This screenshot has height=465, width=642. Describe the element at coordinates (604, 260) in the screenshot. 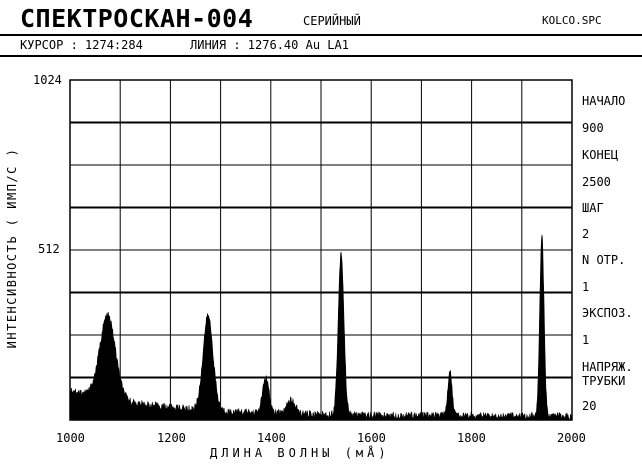

I see `param-repeats-label: N ОТР.` at that location.